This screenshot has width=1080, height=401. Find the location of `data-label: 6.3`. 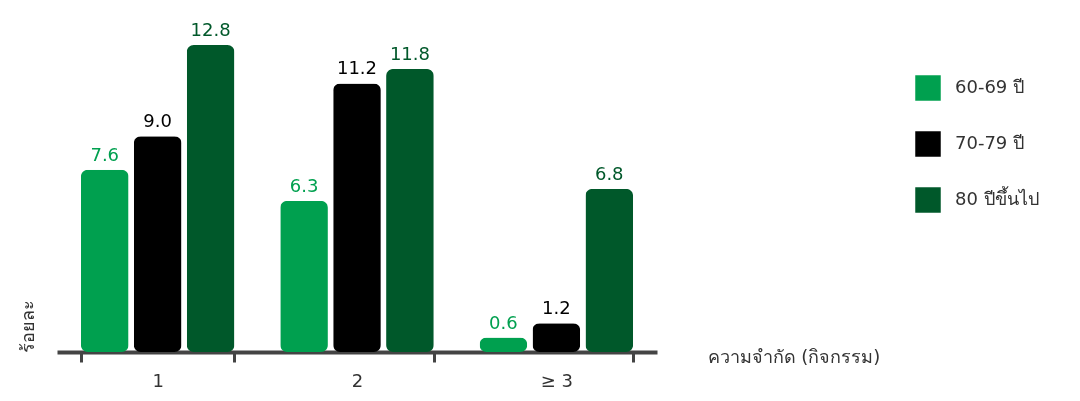

data-label: 6.3 is located at coordinates (304, 185).